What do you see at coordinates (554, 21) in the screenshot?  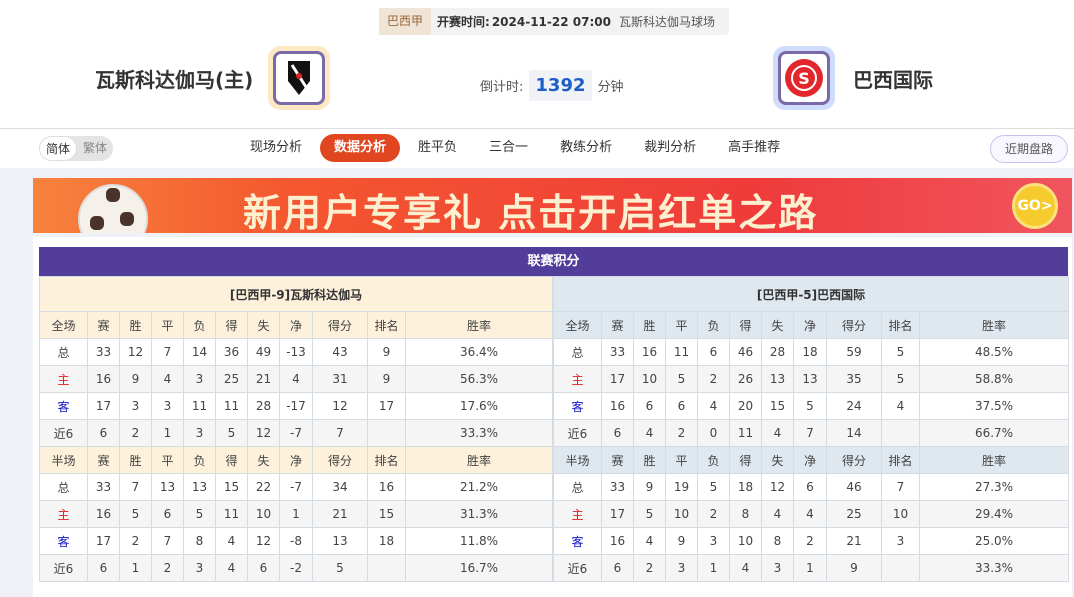 I see `match-info: 巴西甲 开赛时间: 2024-11-22 07:00 瓦斯科达伽马球场` at bounding box center [554, 21].